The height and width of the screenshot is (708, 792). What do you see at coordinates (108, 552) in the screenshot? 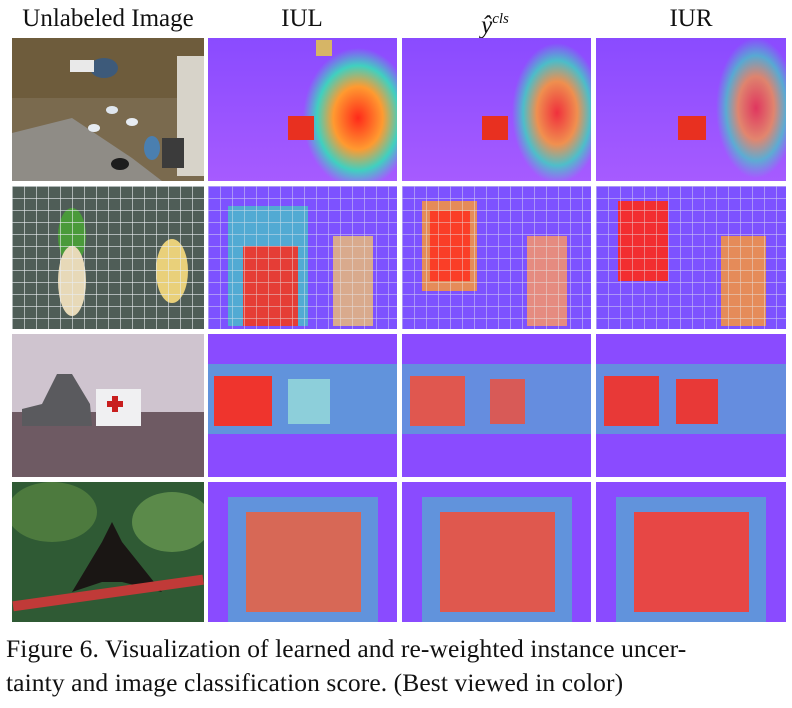
I see `unlabeled-image-cormorant` at bounding box center [108, 552].